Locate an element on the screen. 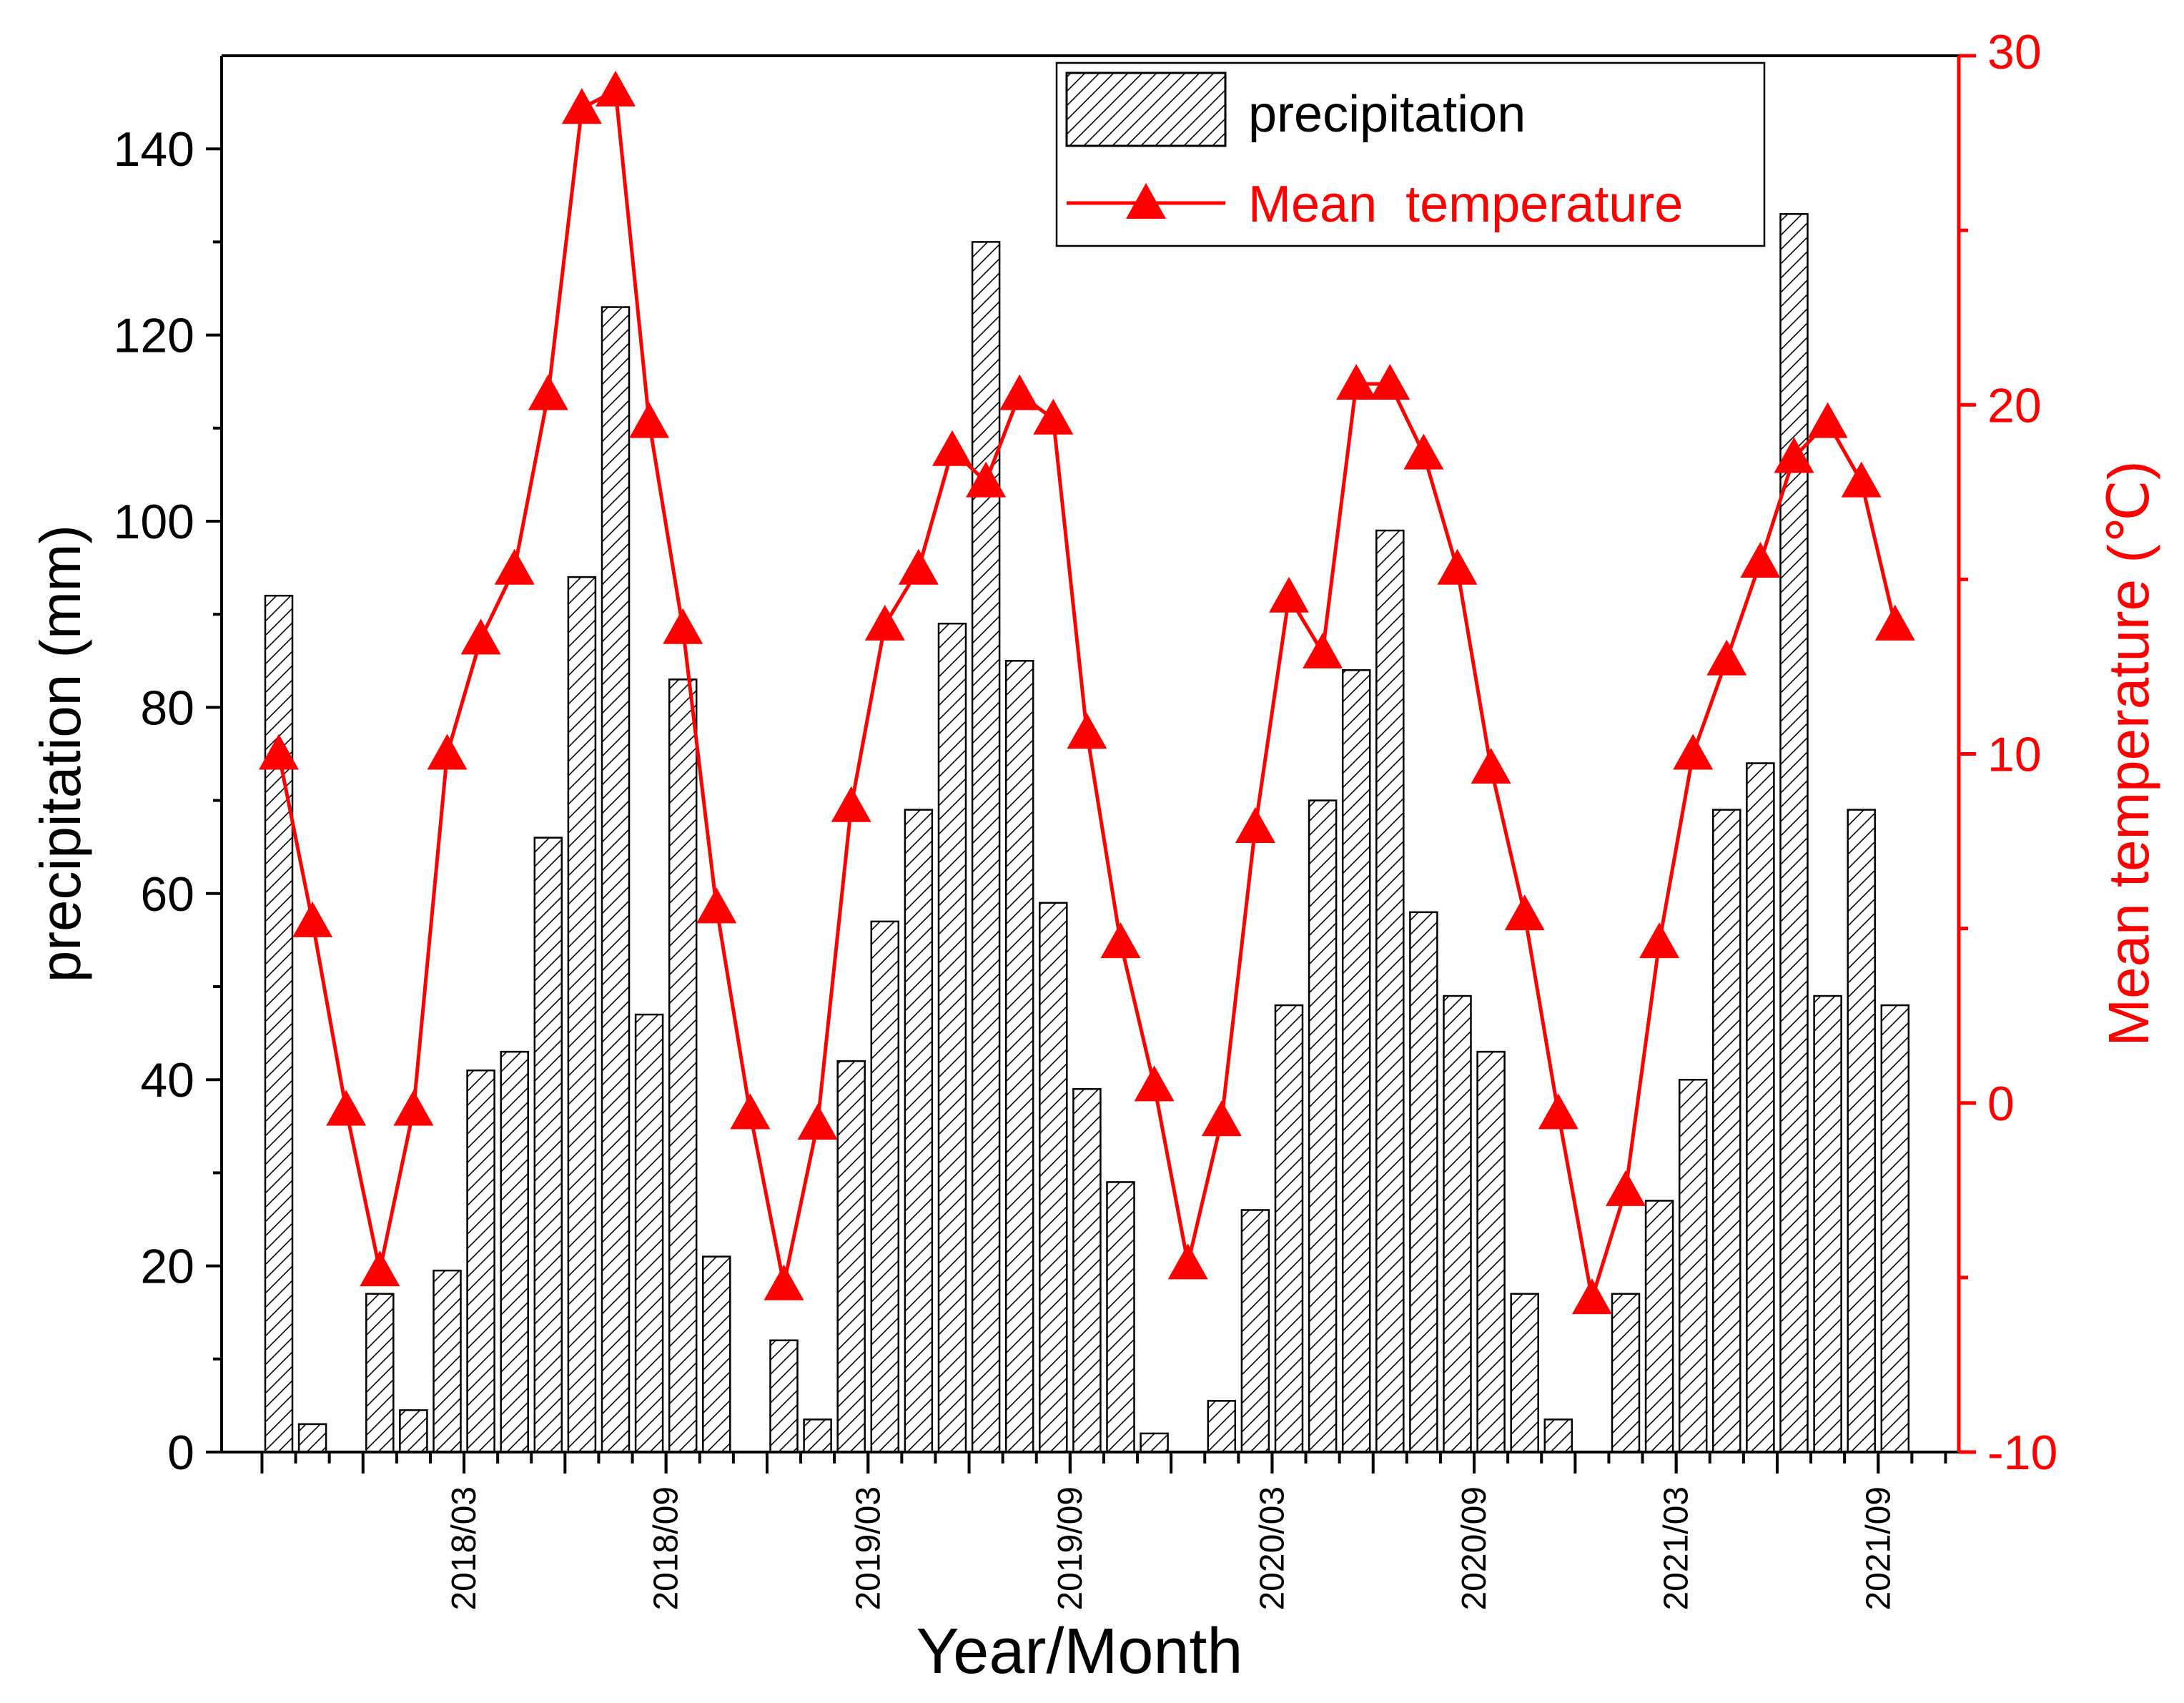 The image size is (2184, 1703). right-y-tick-label: 10 is located at coordinates (2014, 755).